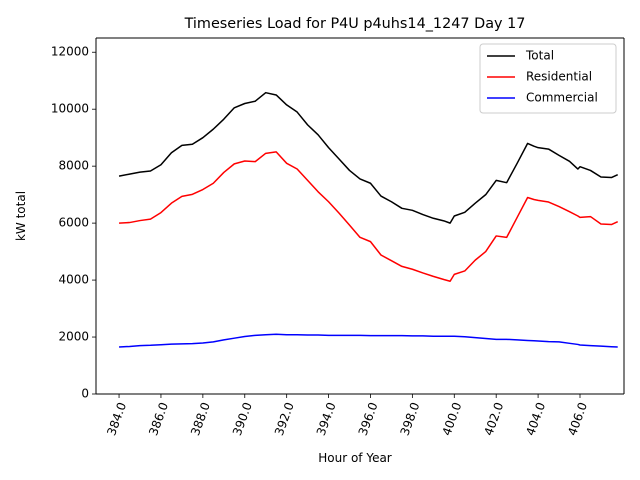  Describe the element at coordinates (85, 394) in the screenshot. I see `y-tick-label: 0` at that location.